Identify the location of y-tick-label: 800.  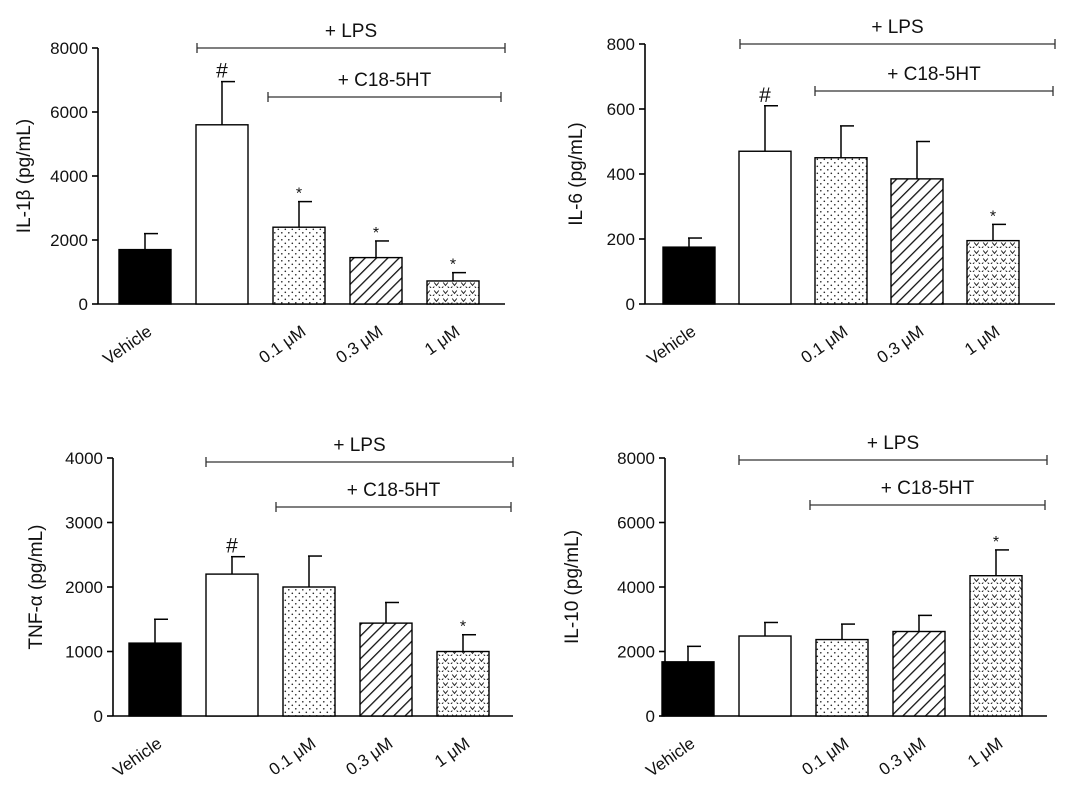
(621, 44).